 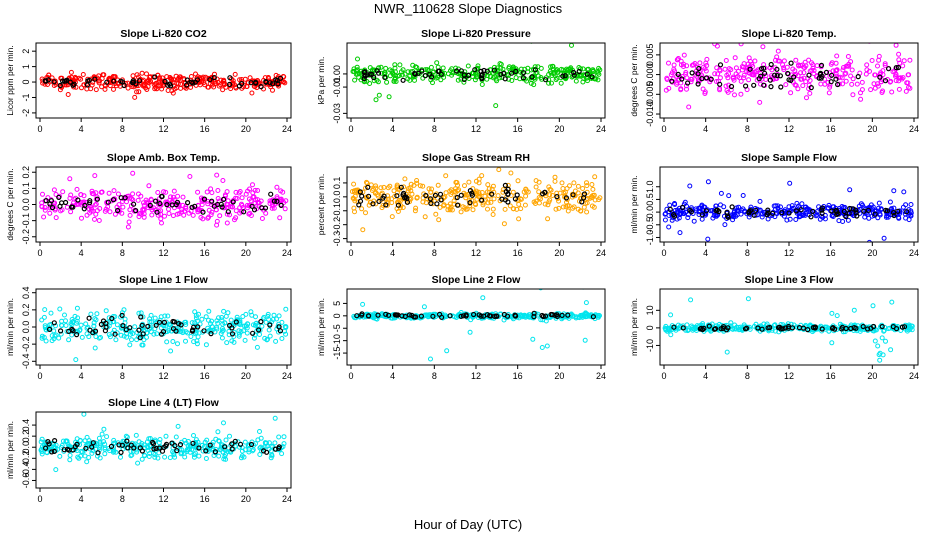 What do you see at coordinates (337, 113) in the screenshot?
I see `y-tick-label: -0.03` at bounding box center [337, 113].